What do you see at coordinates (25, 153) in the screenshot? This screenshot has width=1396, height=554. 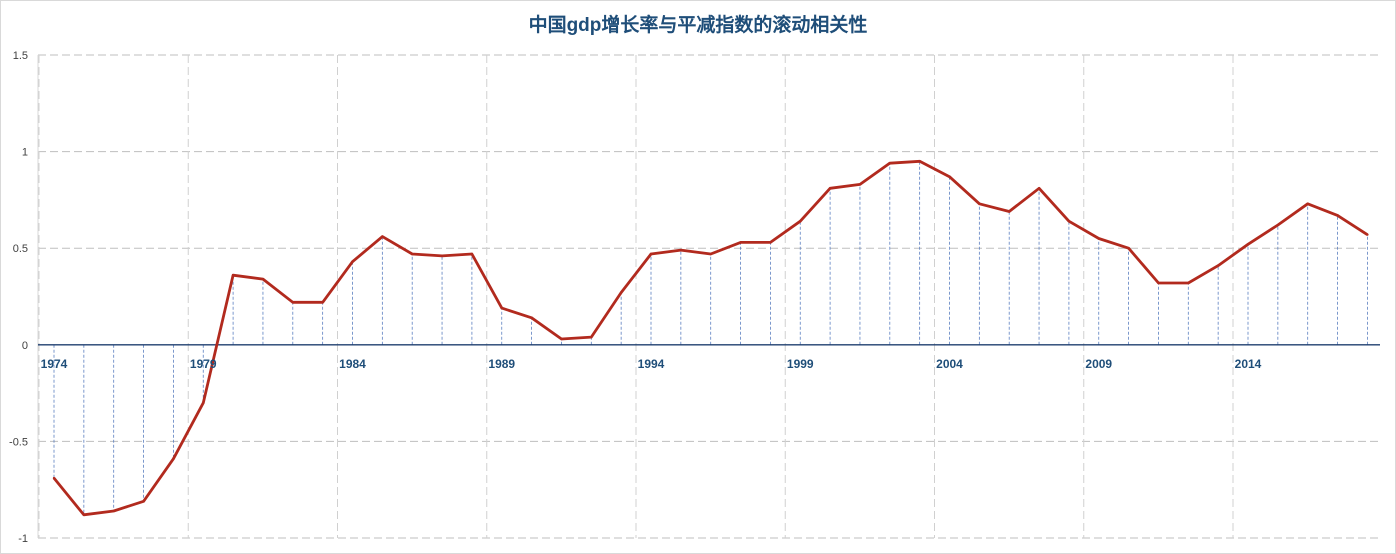 I see `y-tick-label: 1` at bounding box center [25, 153].